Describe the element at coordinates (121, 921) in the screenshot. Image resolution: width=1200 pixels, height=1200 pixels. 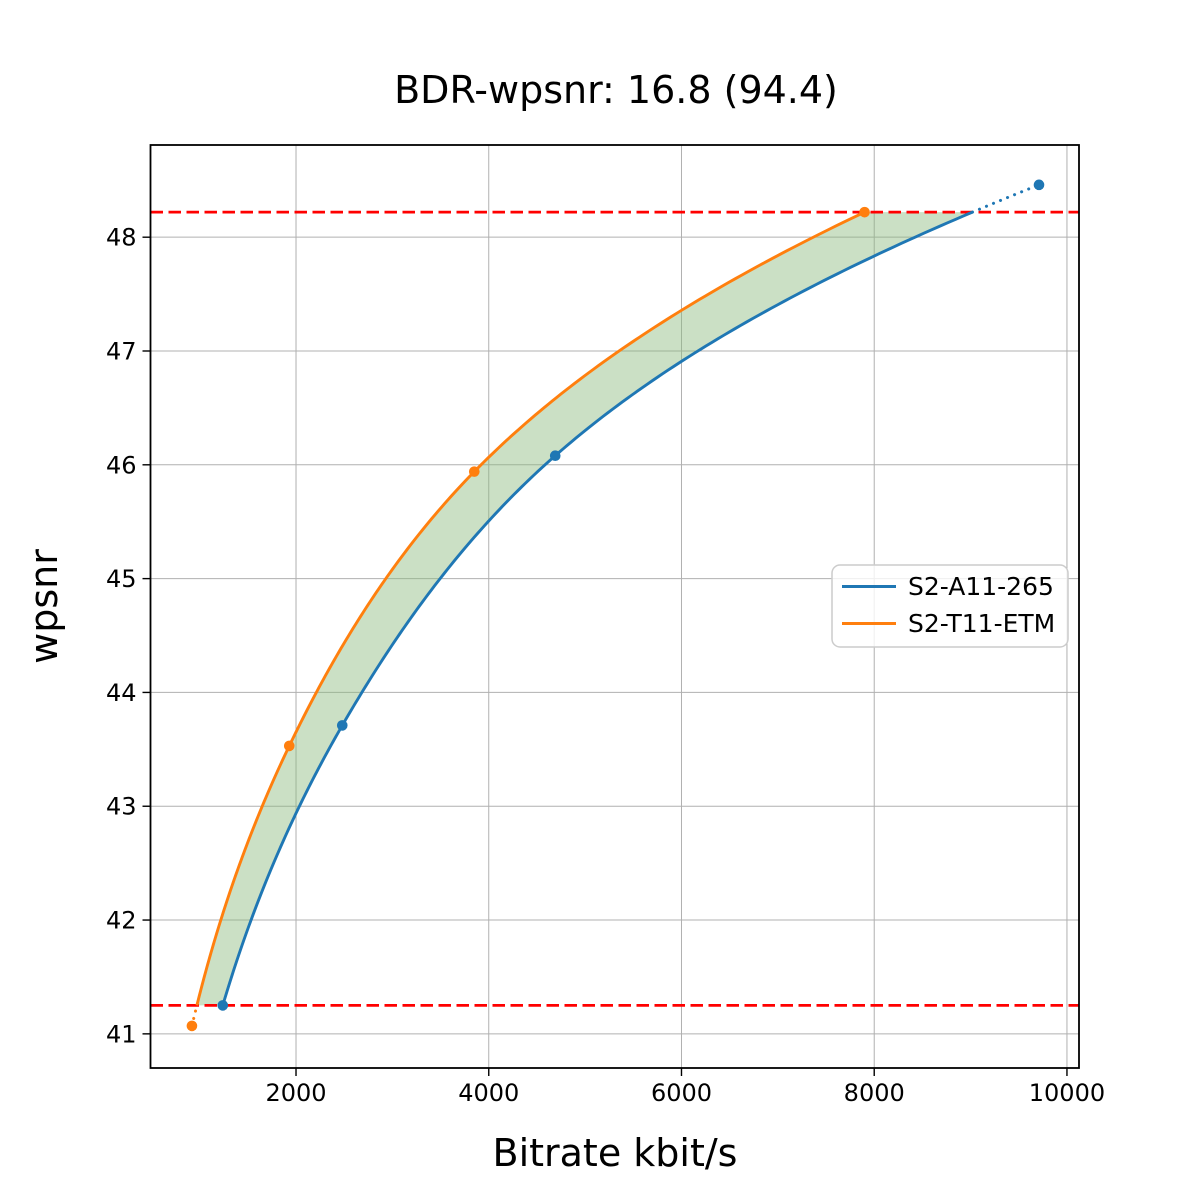
I see `y-tick-label: 42` at that location.